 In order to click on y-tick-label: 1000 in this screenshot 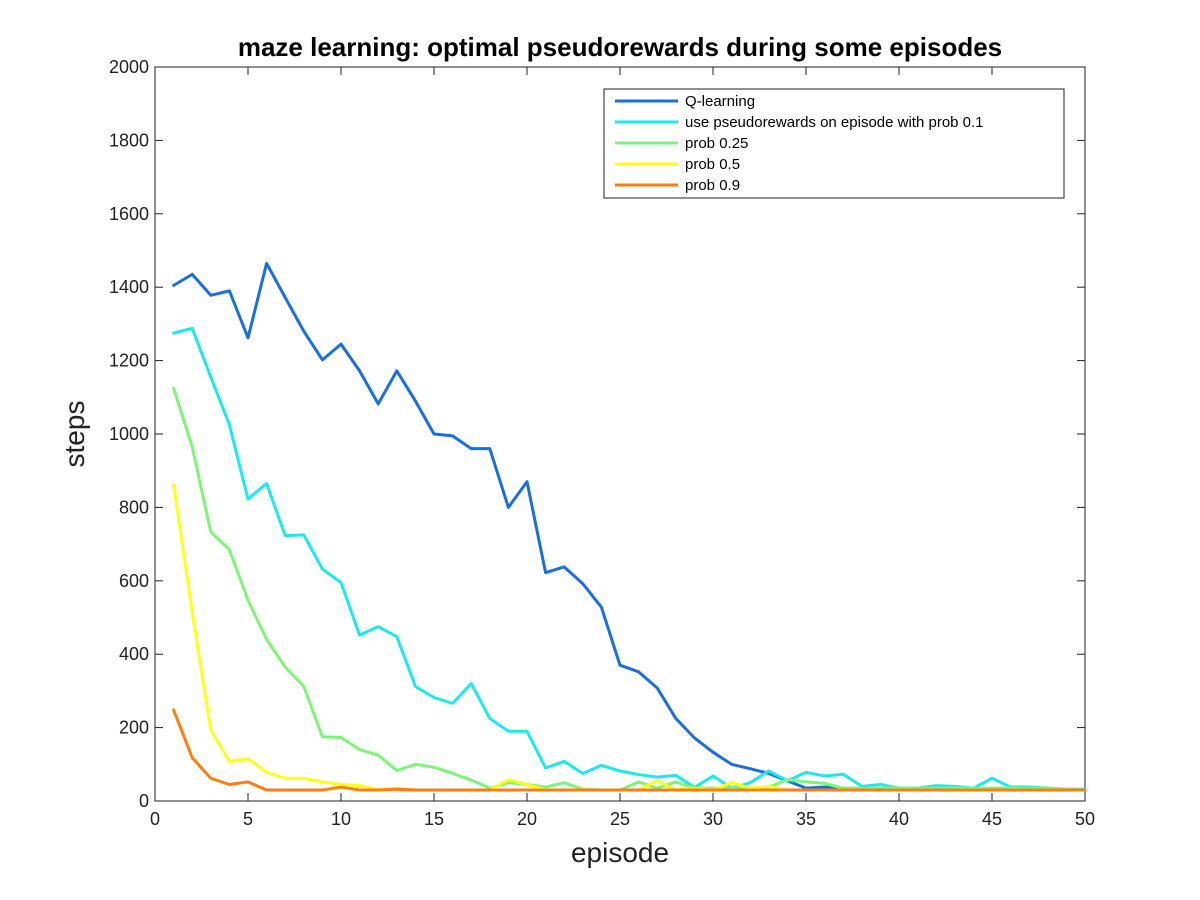, I will do `click(129, 434)`.